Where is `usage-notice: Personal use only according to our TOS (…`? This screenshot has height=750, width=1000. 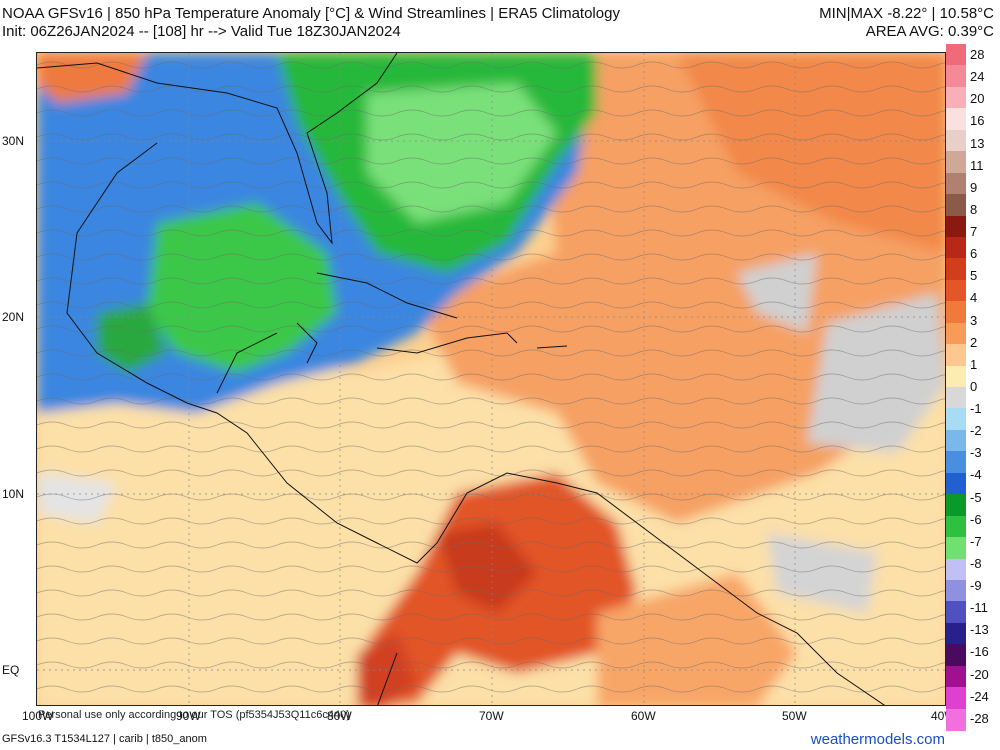
usage-notice: Personal use only according to our TOS (… is located at coordinates (194, 715).